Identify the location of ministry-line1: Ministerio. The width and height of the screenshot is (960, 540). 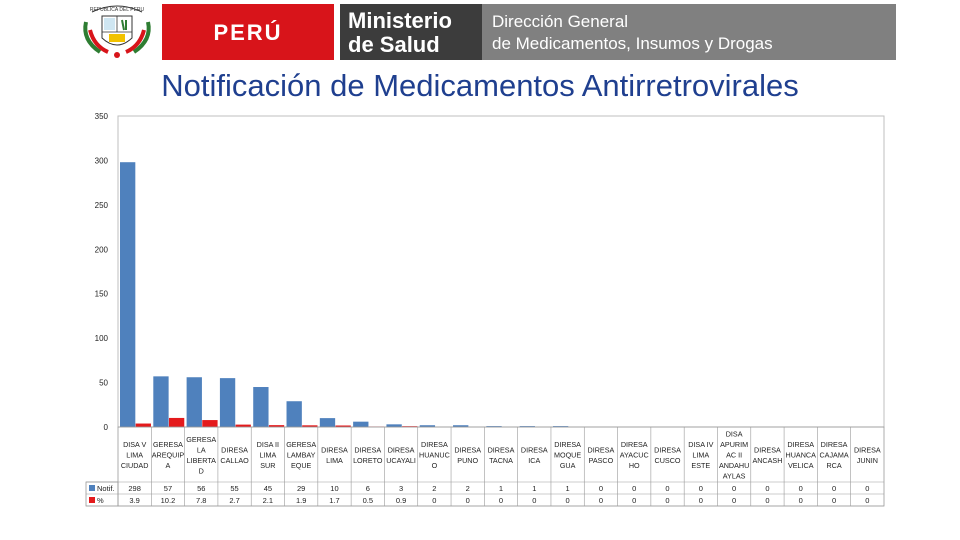
(400, 20).